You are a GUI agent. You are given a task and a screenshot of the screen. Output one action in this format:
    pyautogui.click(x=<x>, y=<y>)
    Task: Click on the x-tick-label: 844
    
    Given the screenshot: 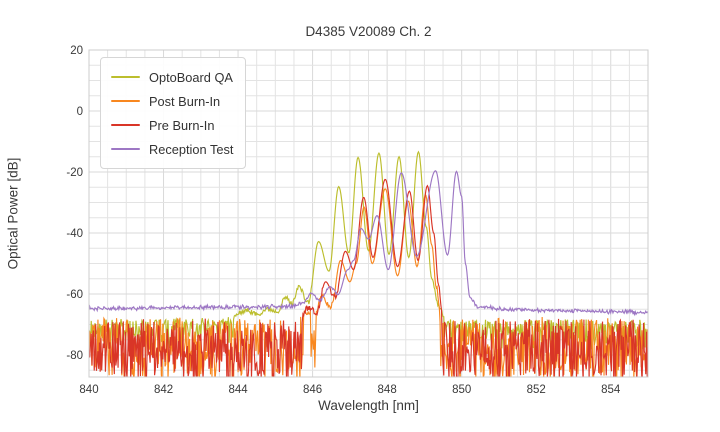 What is the action you would take?
    pyautogui.click(x=238, y=390)
    